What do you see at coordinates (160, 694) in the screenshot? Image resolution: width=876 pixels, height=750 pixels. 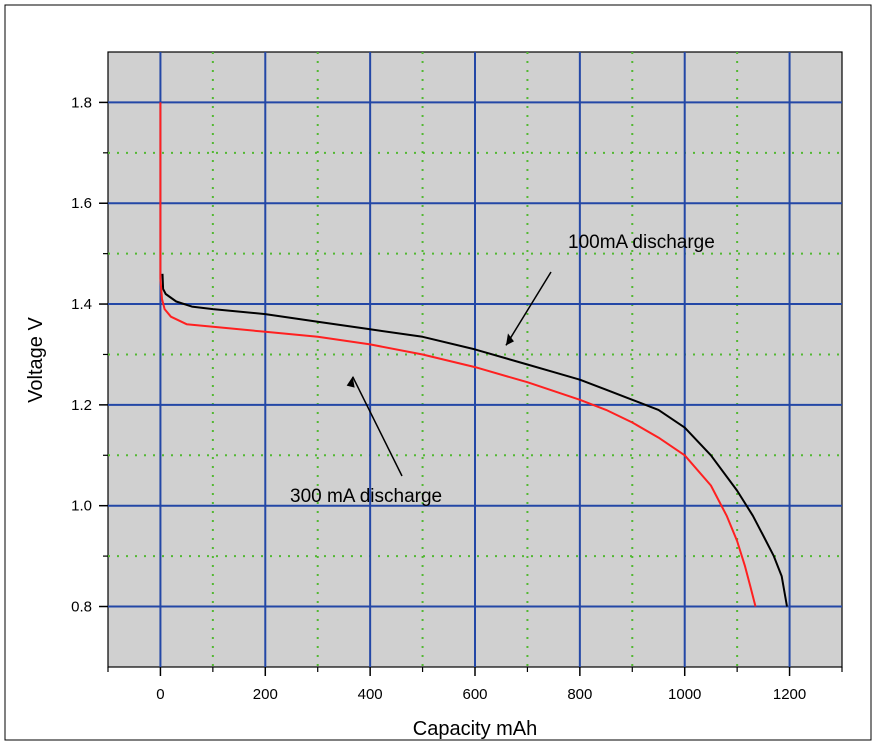 I see `x-tick-label: 0` at bounding box center [160, 694].